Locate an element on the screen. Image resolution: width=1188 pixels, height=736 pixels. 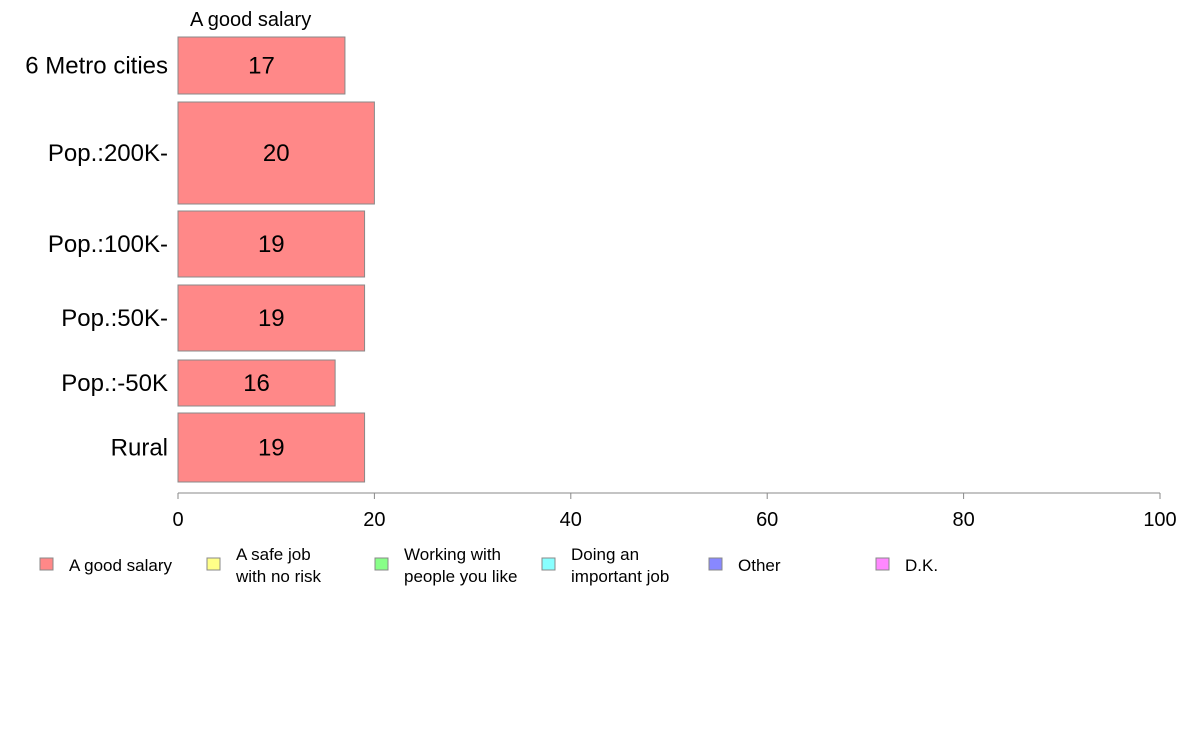
legend-label: D.K. is located at coordinates (921, 565).